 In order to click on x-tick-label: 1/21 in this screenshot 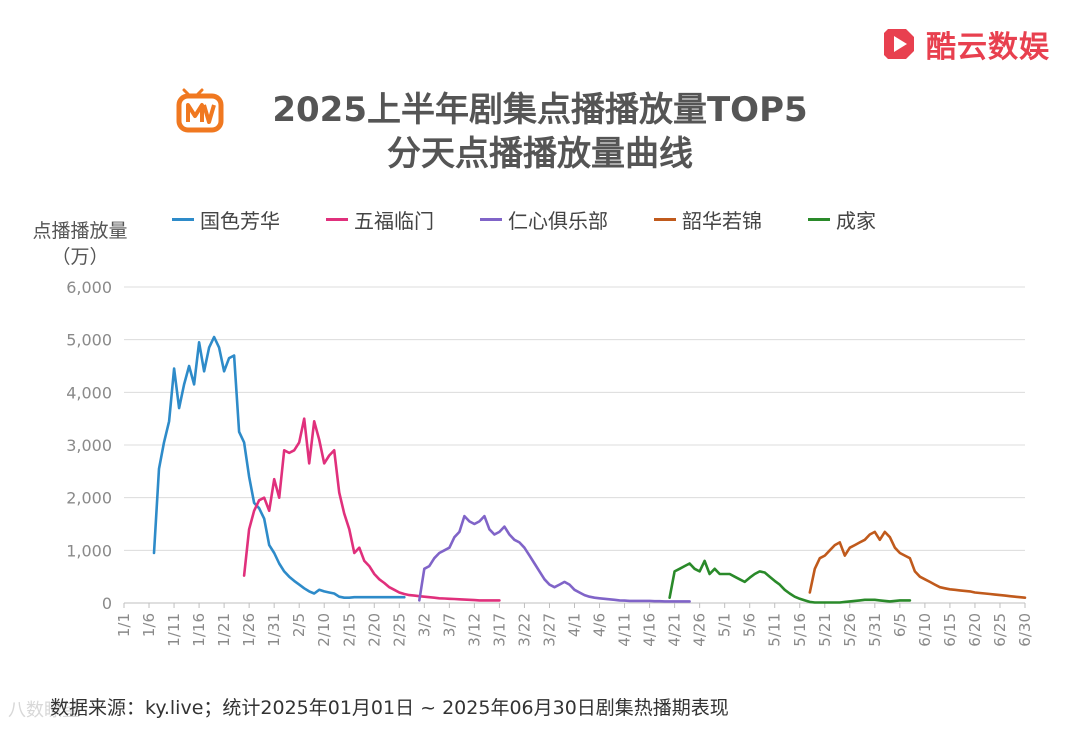, I will do `click(224, 630)`.